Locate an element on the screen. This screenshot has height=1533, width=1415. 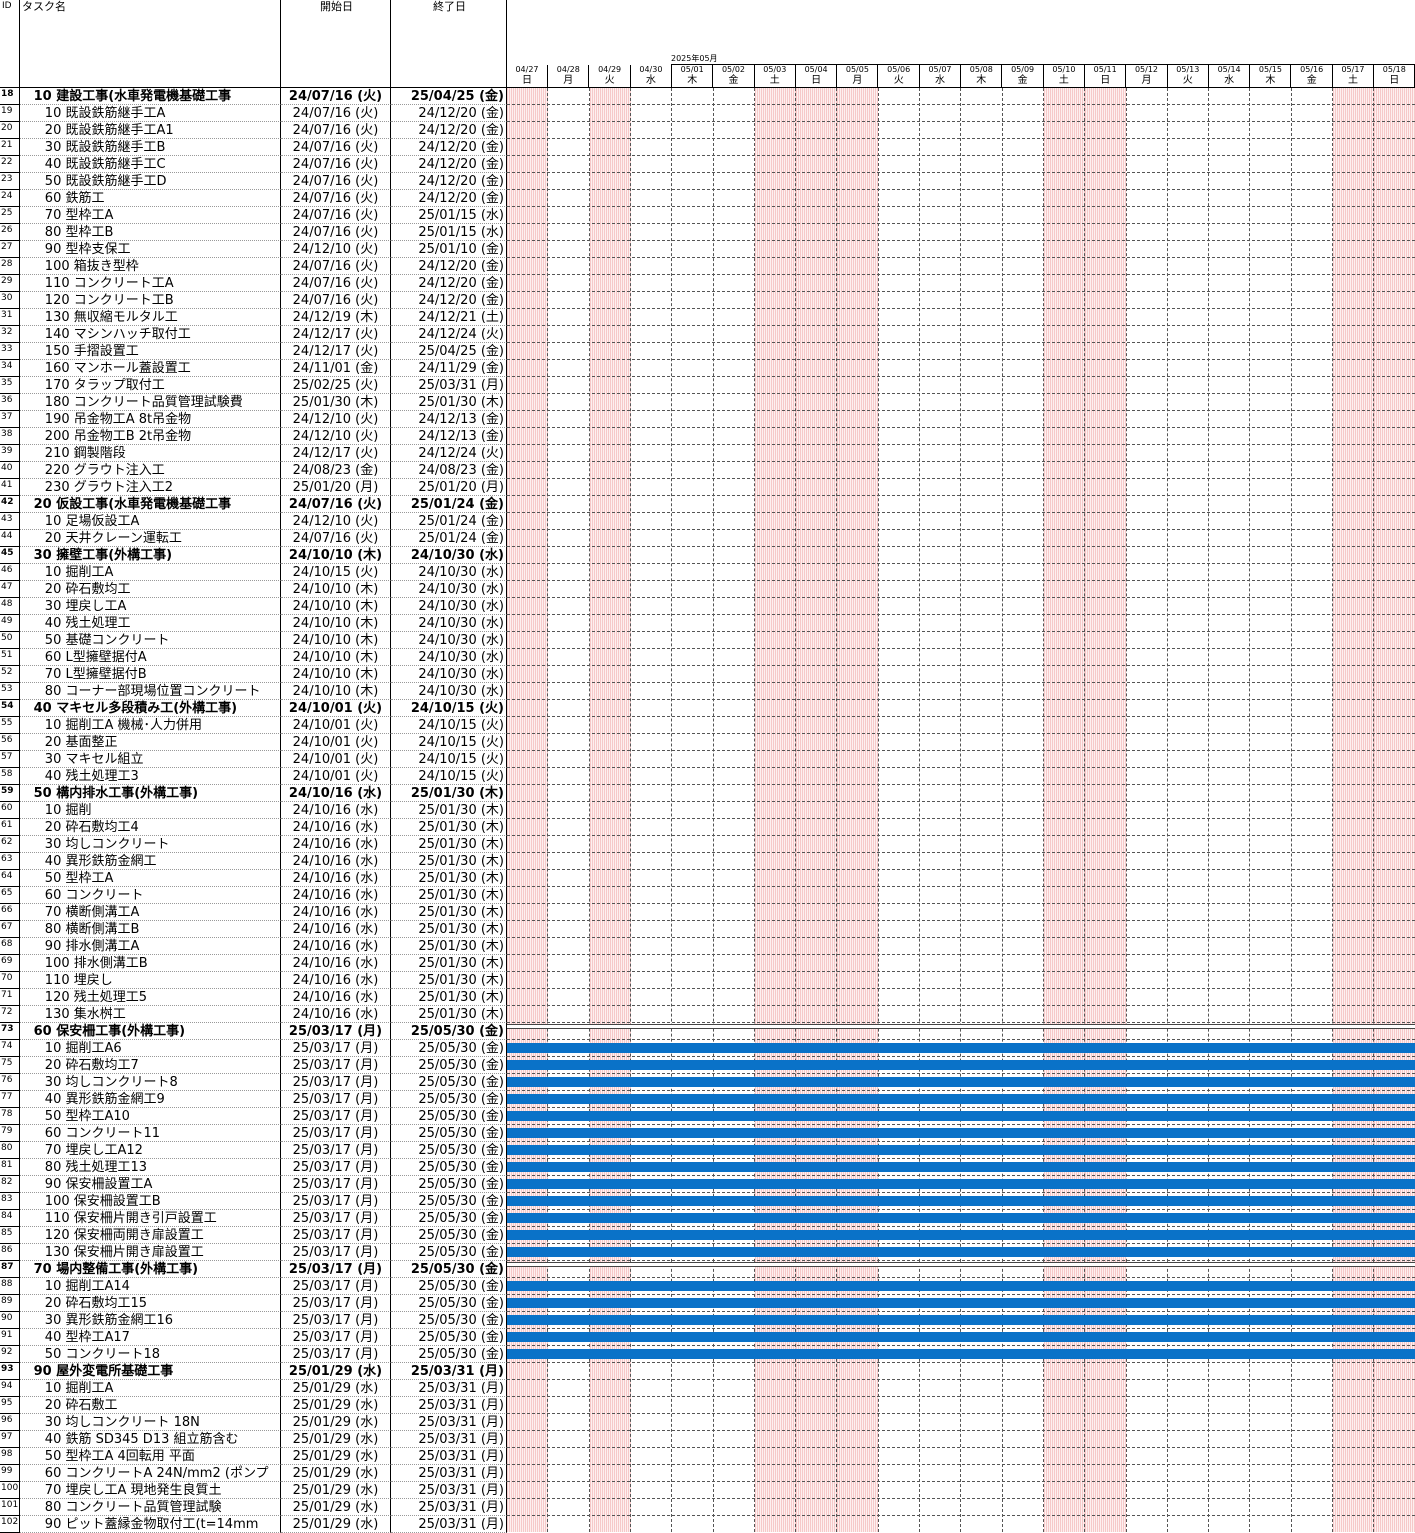
task-name: 130 無収縮モルタル工 is located at coordinates (150, 317).